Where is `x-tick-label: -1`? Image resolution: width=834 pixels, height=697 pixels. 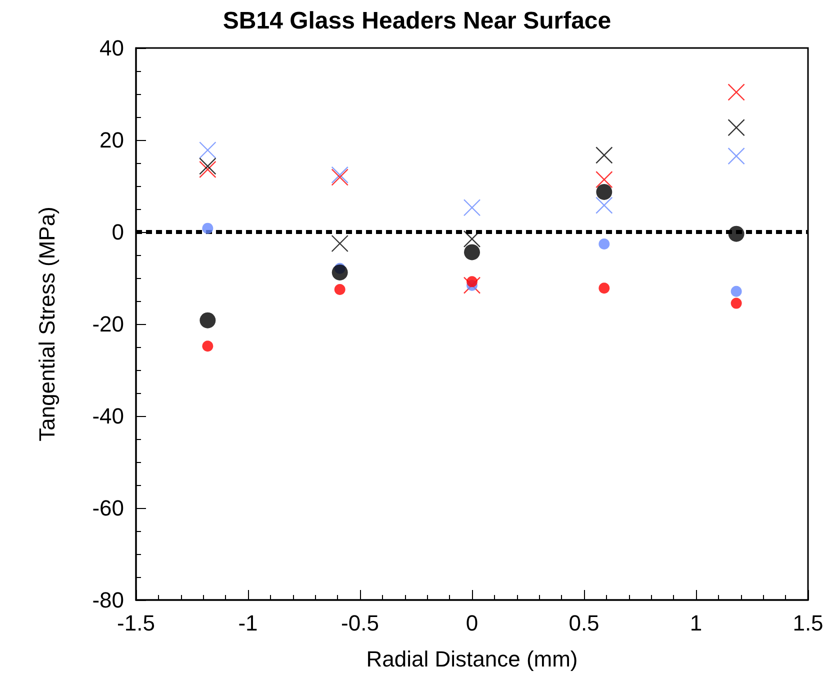
x-tick-label: -1 is located at coordinates (248, 623).